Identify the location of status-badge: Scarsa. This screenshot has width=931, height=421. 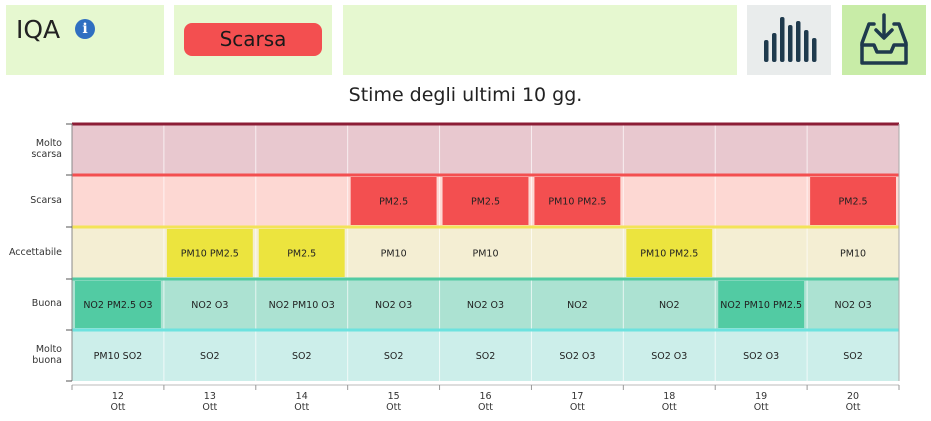
(253, 39).